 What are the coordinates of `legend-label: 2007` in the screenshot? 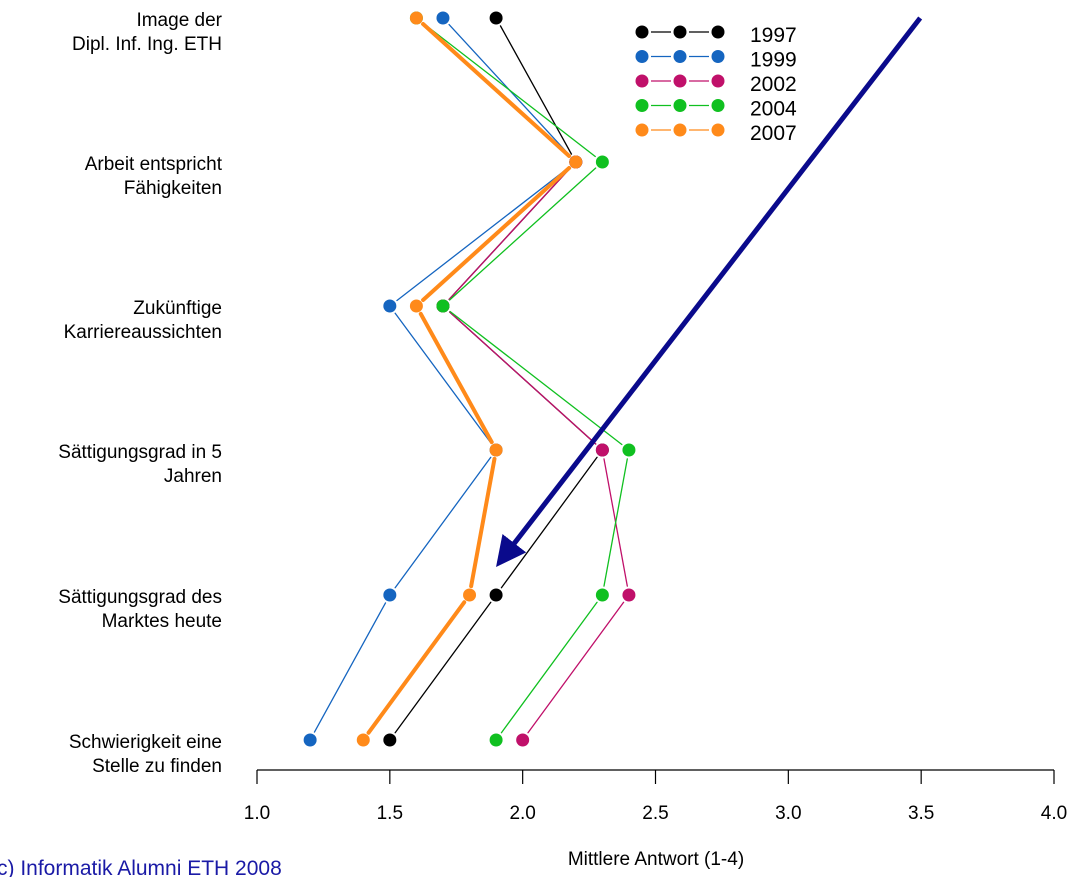 It's located at (773, 133).